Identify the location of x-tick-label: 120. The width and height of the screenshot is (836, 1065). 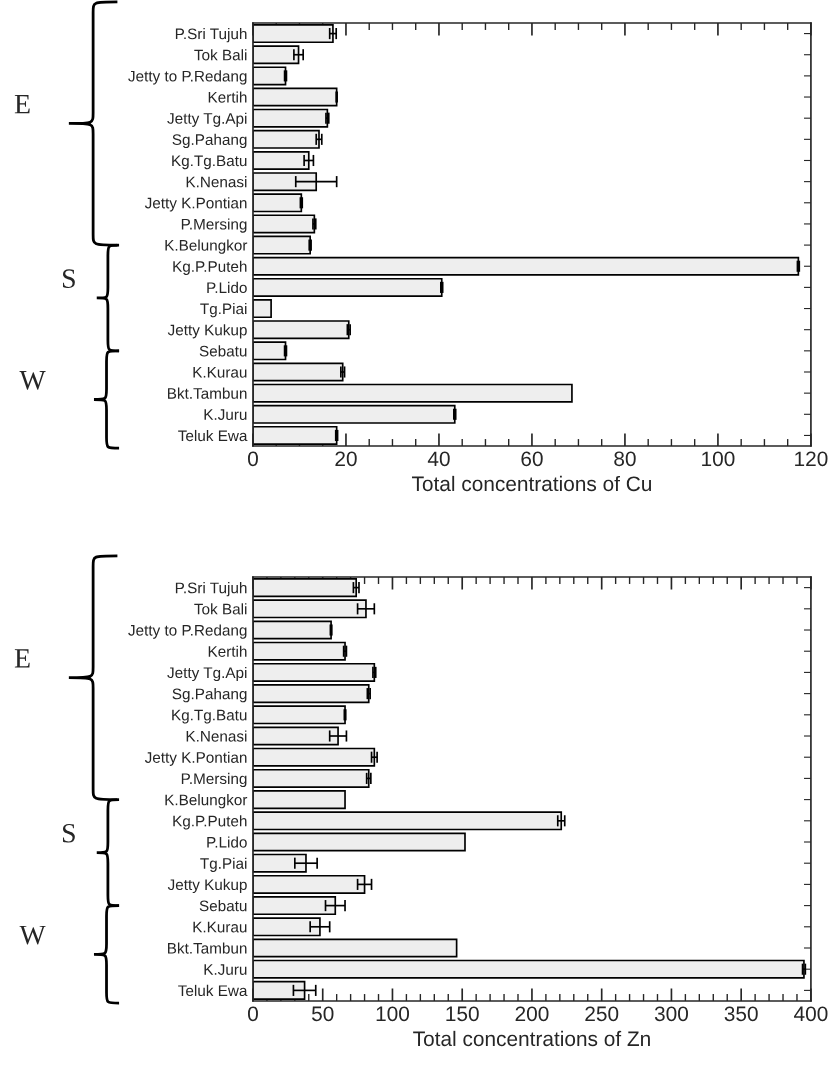
(811, 459).